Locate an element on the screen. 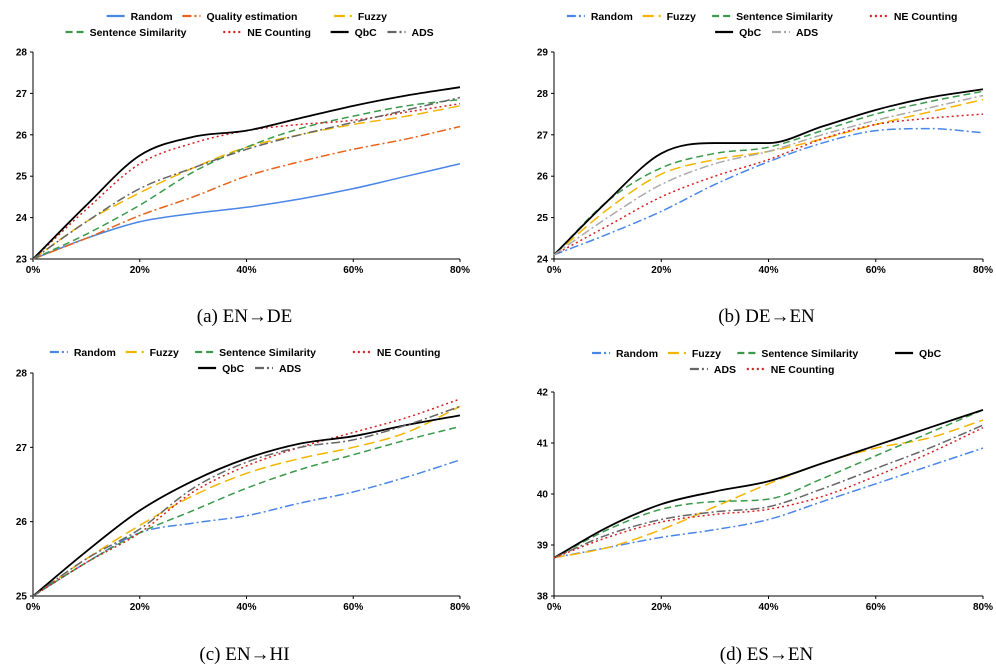  series-line-quality-estimation is located at coordinates (246, 192).